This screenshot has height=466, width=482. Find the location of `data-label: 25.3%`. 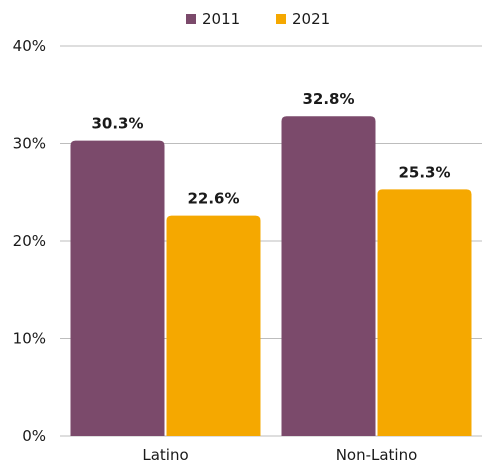

data-label: 25.3% is located at coordinates (424, 172).